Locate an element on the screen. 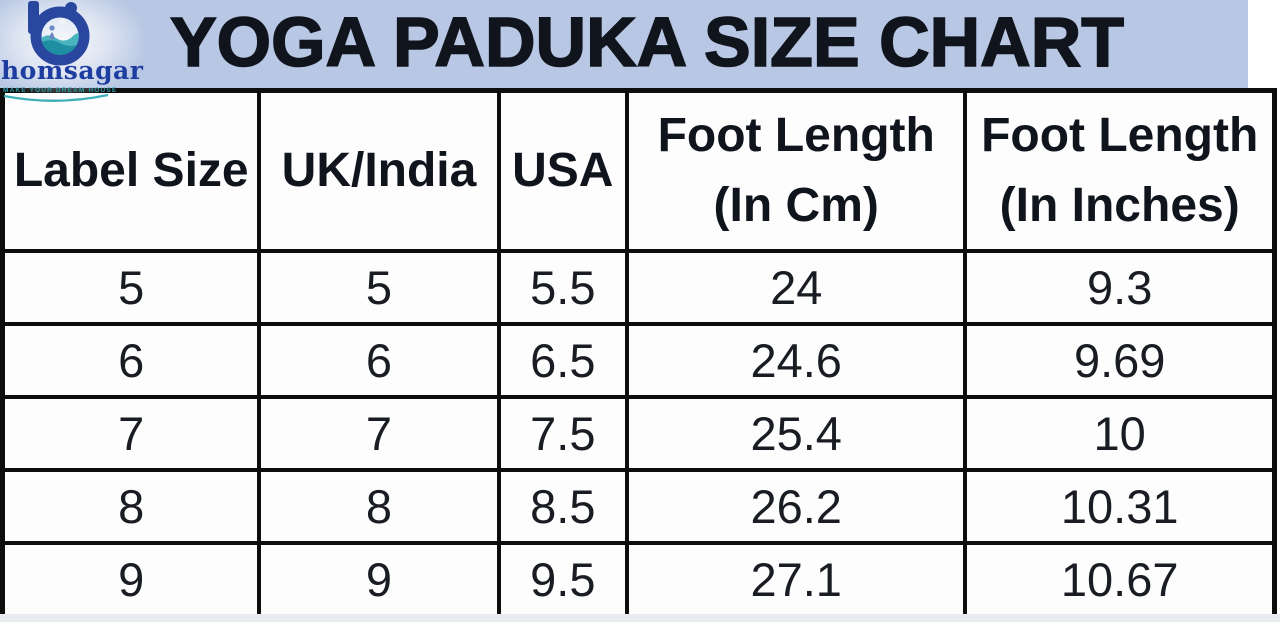 The width and height of the screenshot is (1280, 622). table-row: 5 5 5.5 24 9.3 is located at coordinates (638, 287).